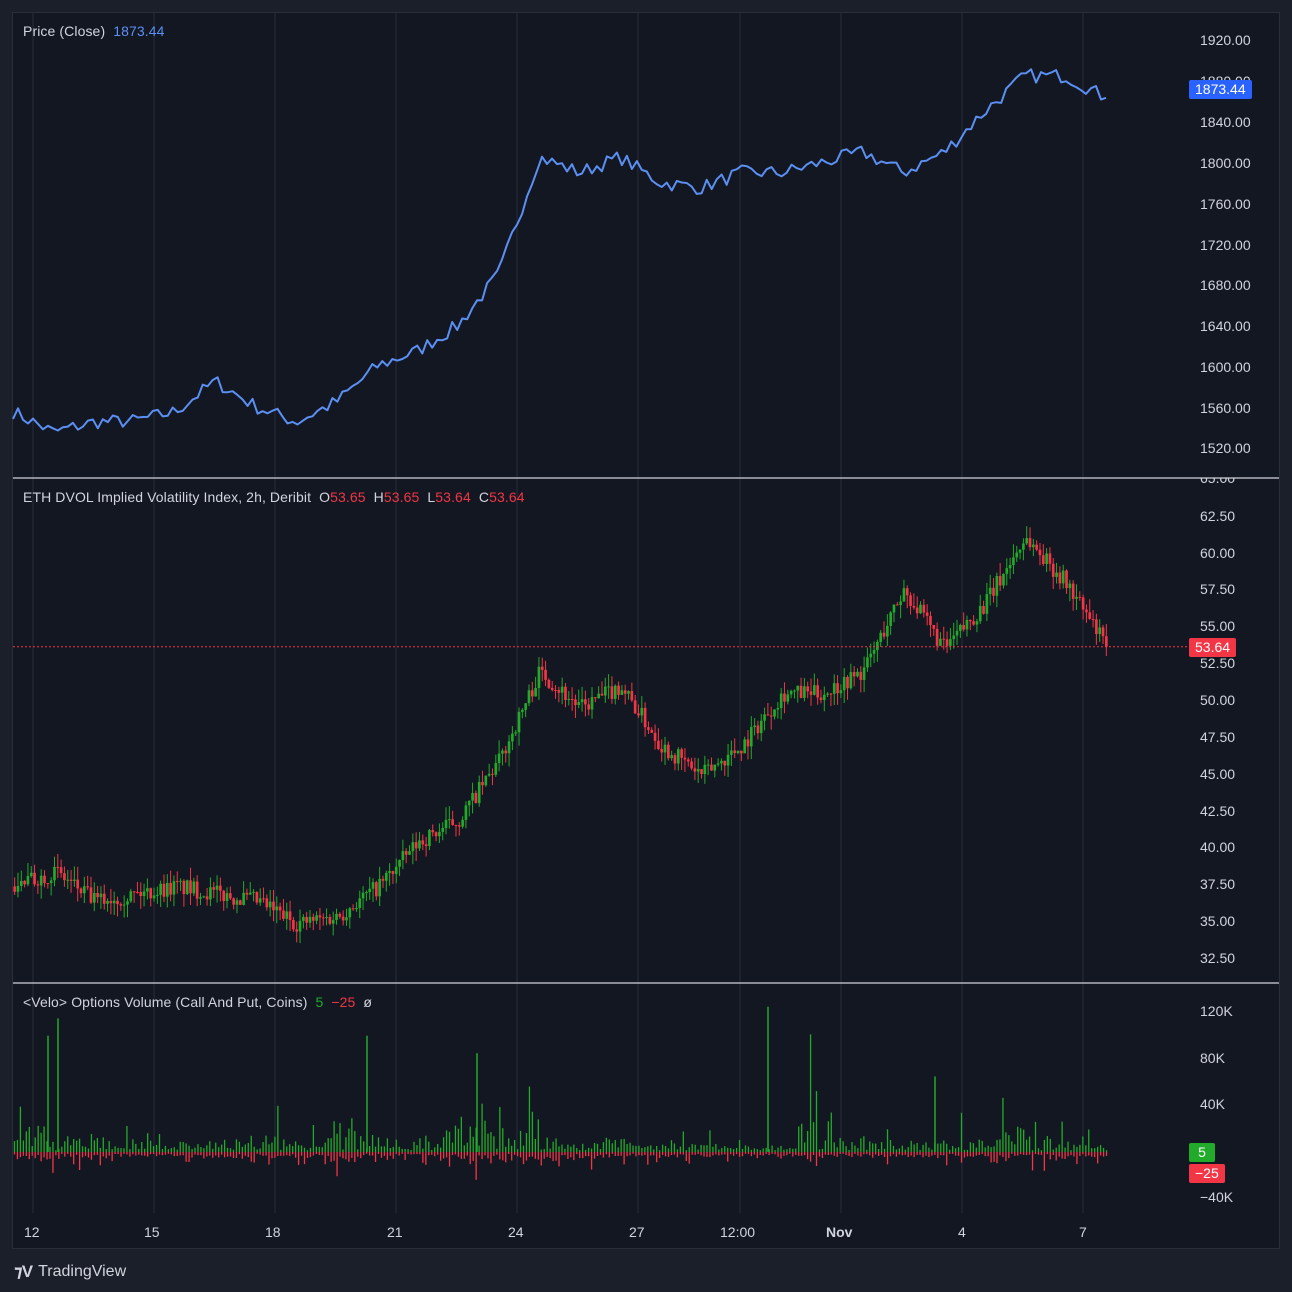 The image size is (1292, 1292). Describe the element at coordinates (1218, 737) in the screenshot. I see `dvol-axis-tick: 47.50` at that location.